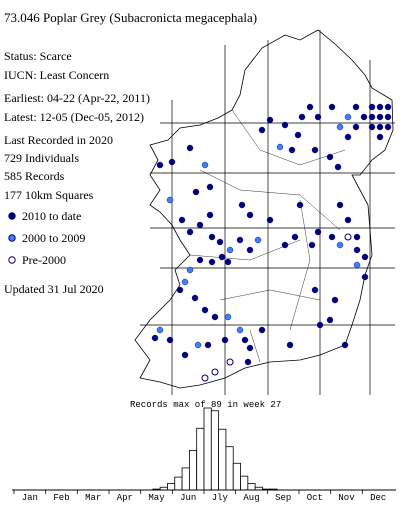 This screenshot has height=511, width=406. Describe the element at coordinates (315, 498) in the screenshot. I see `month-label: Oct` at that location.